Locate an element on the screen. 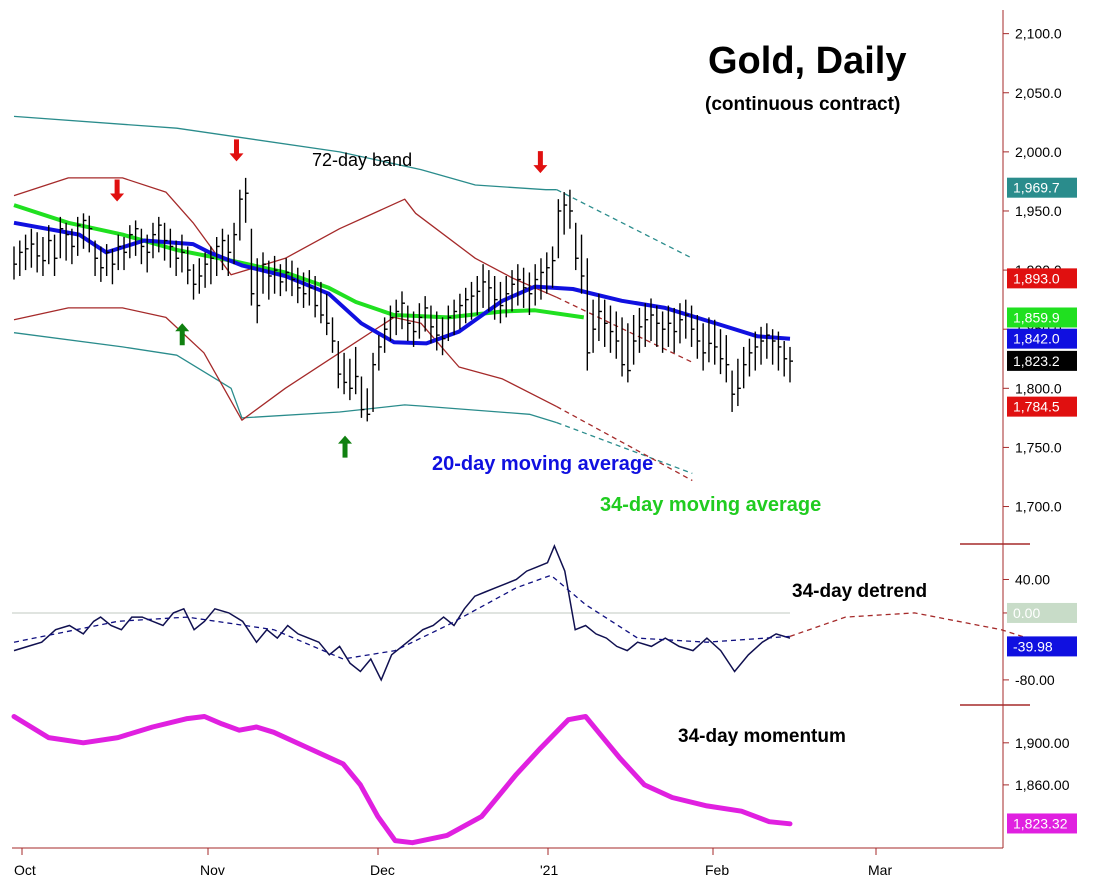 The height and width of the screenshot is (895, 1100). 34-day-moving-average-line is located at coordinates (299, 261).